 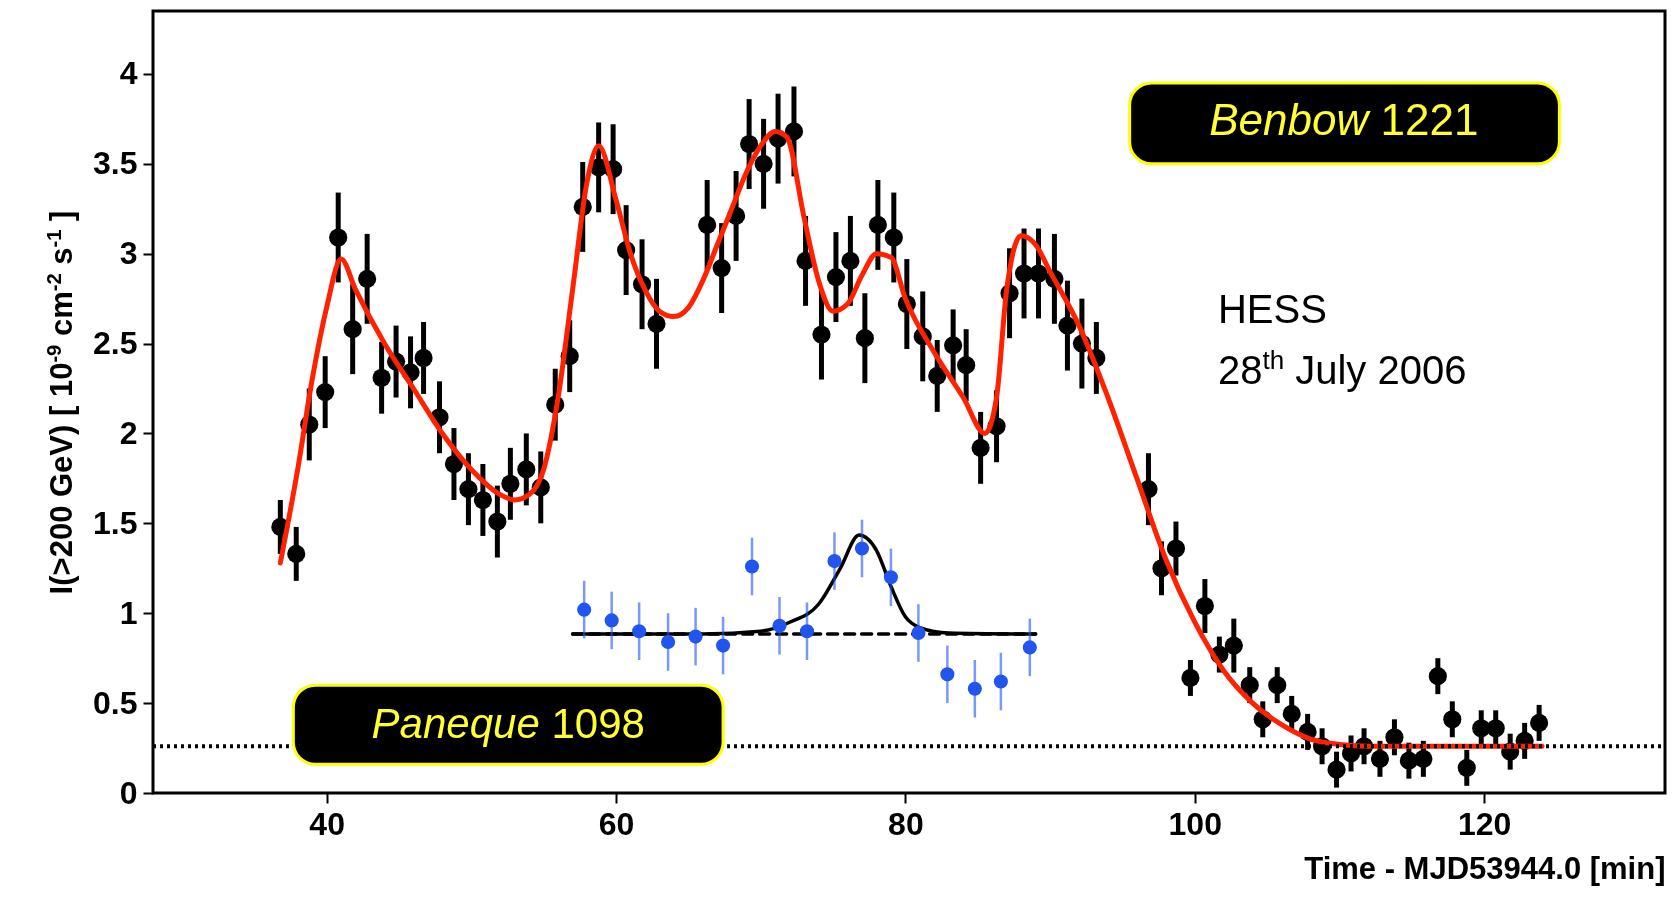 What do you see at coordinates (128, 253) in the screenshot?
I see `y-tick-label: 3` at bounding box center [128, 253].